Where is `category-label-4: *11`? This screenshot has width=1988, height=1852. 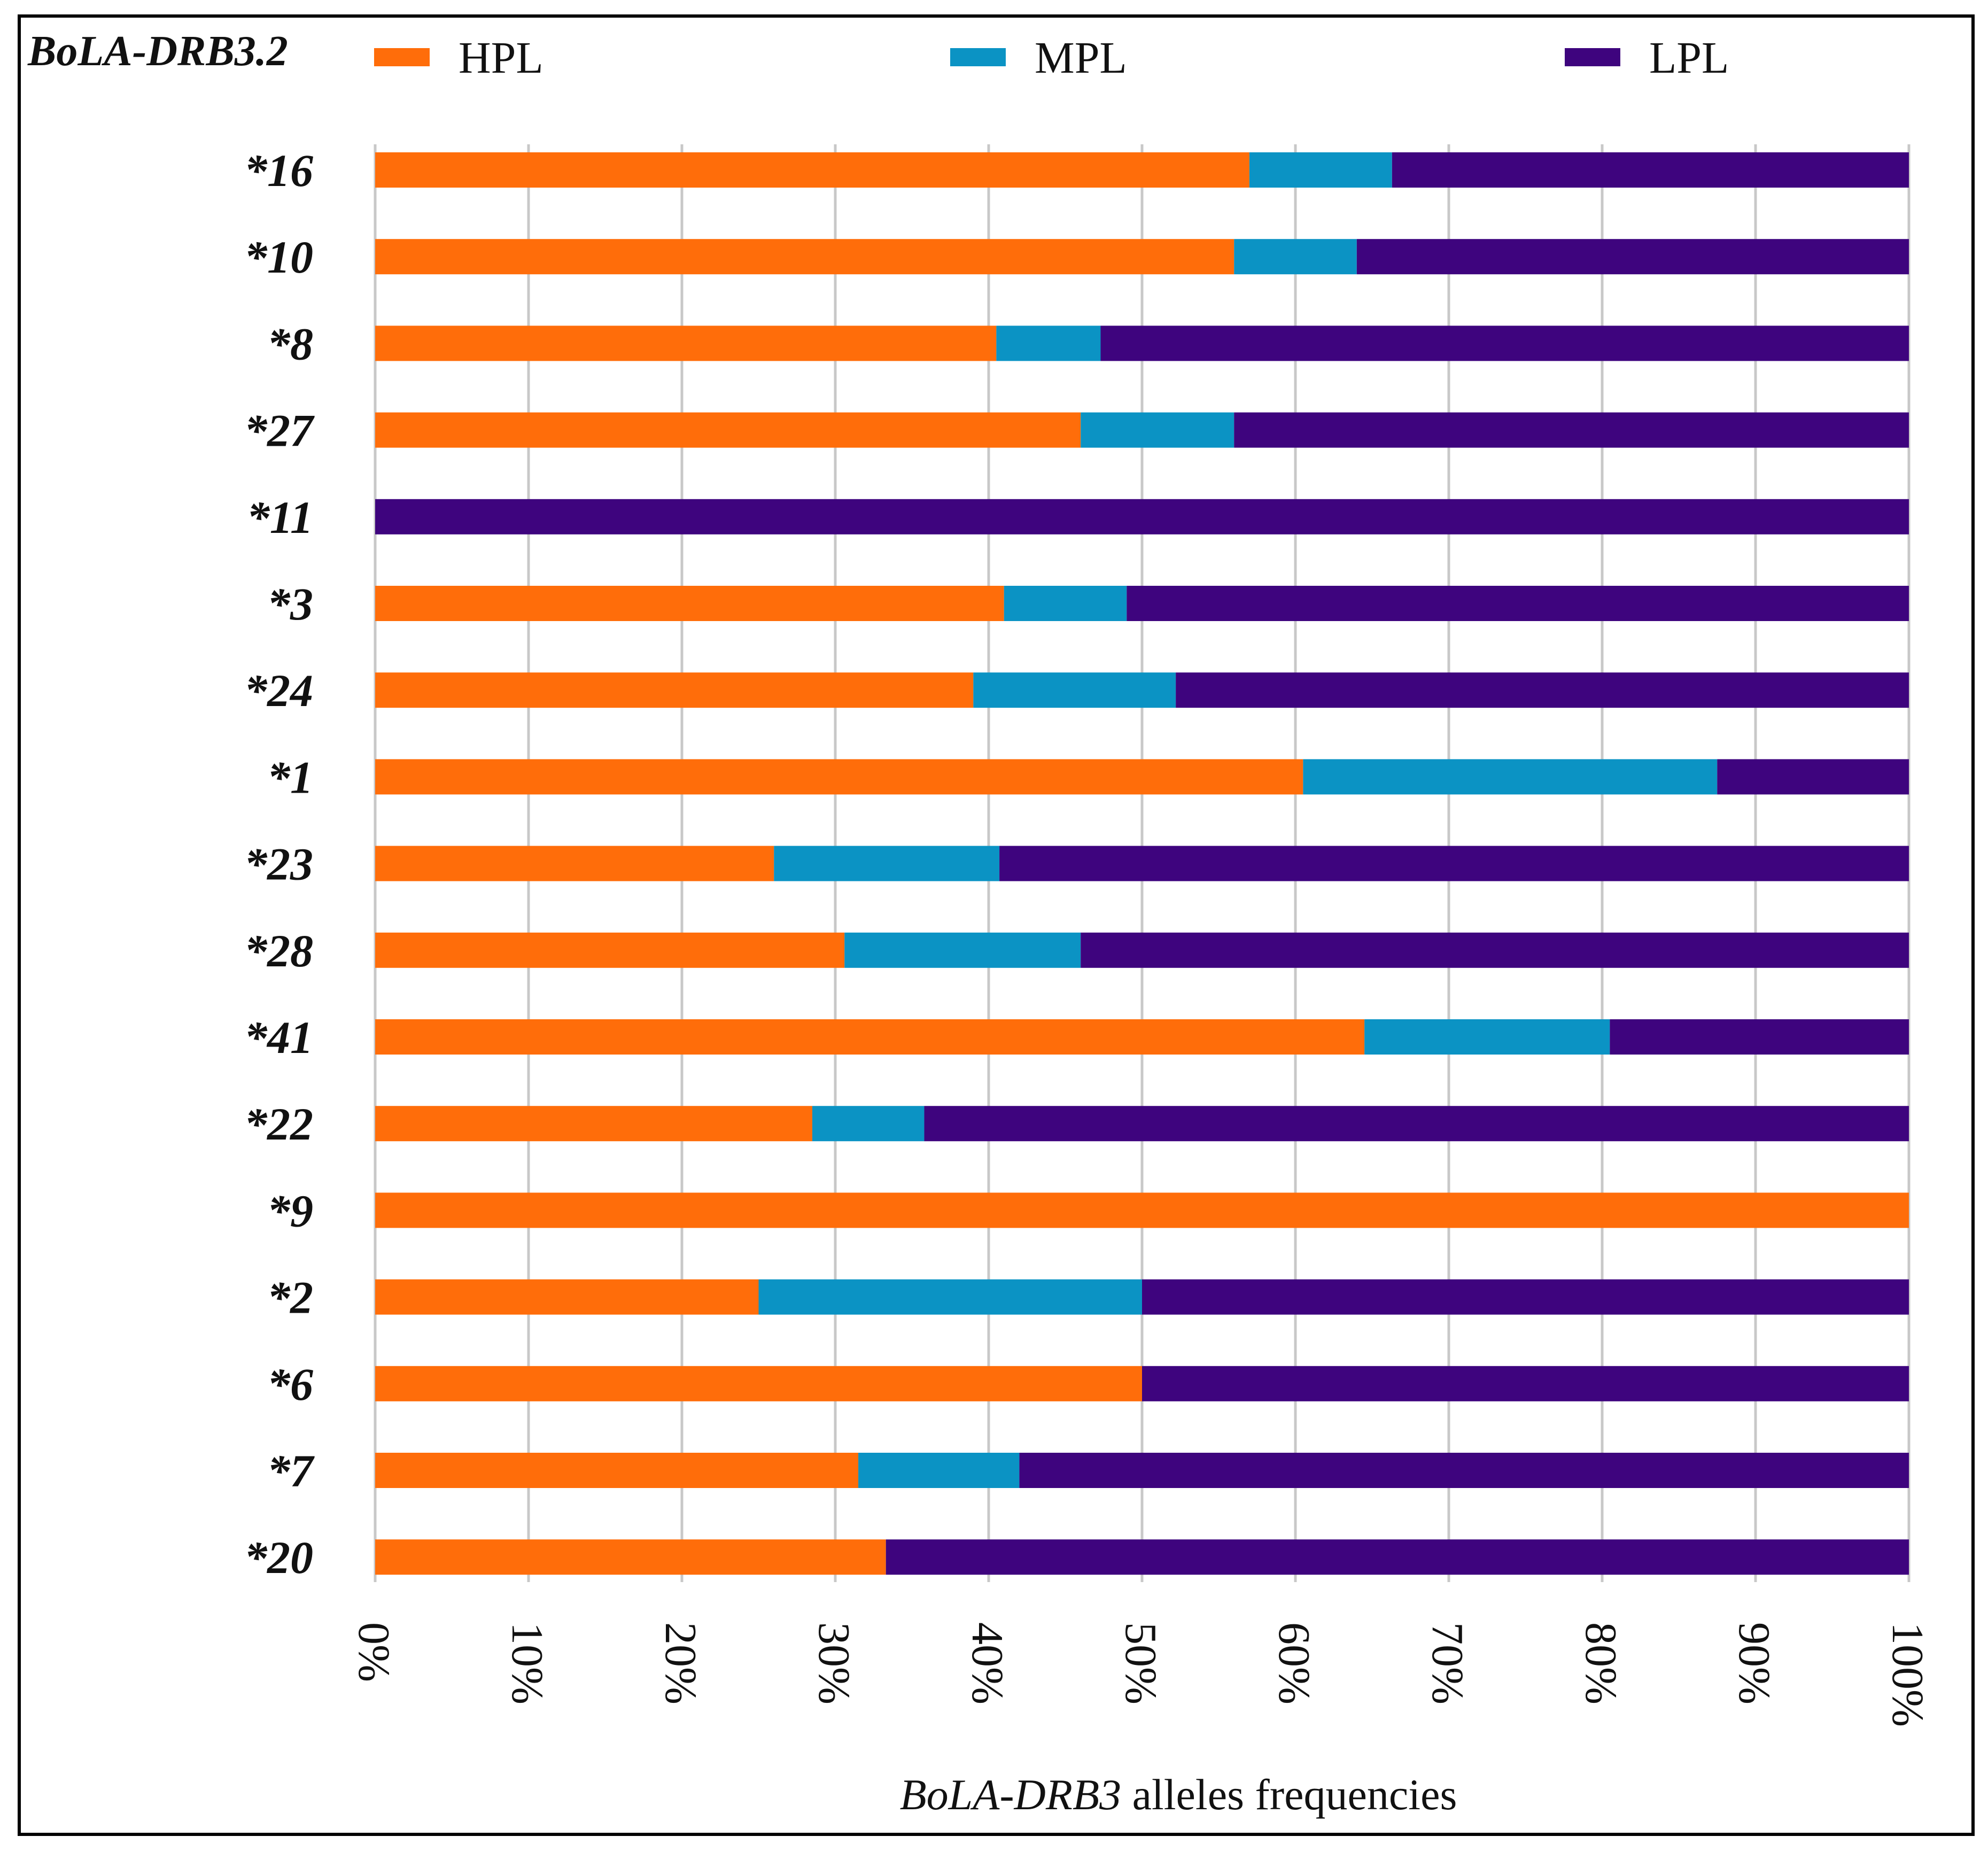 category-label-4: *11 is located at coordinates (280, 517).